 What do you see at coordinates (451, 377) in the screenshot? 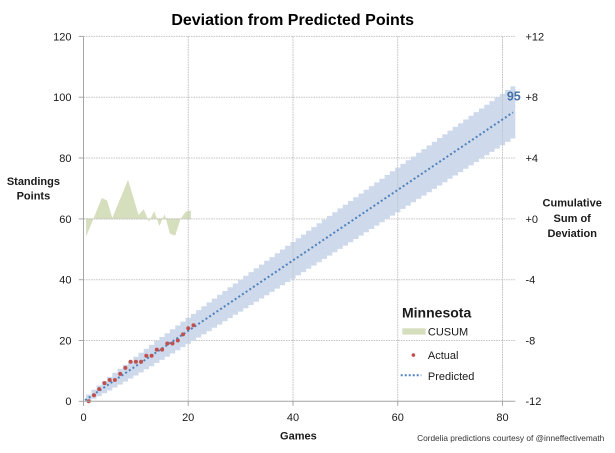
I see `svg-text: Predicted` at bounding box center [451, 377].